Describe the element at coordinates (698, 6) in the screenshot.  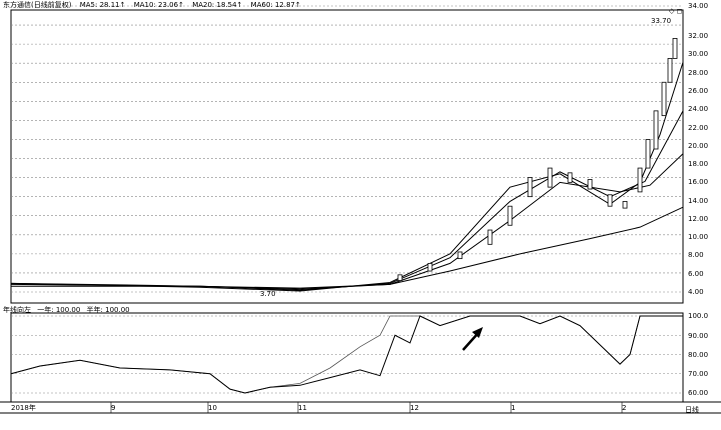
I see `price-tick: 34.00` at that location.